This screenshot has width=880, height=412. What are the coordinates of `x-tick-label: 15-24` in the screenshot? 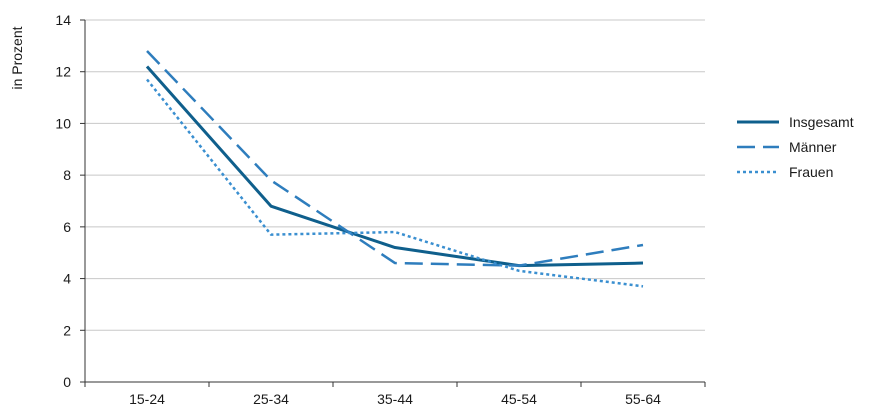 It's located at (147, 399).